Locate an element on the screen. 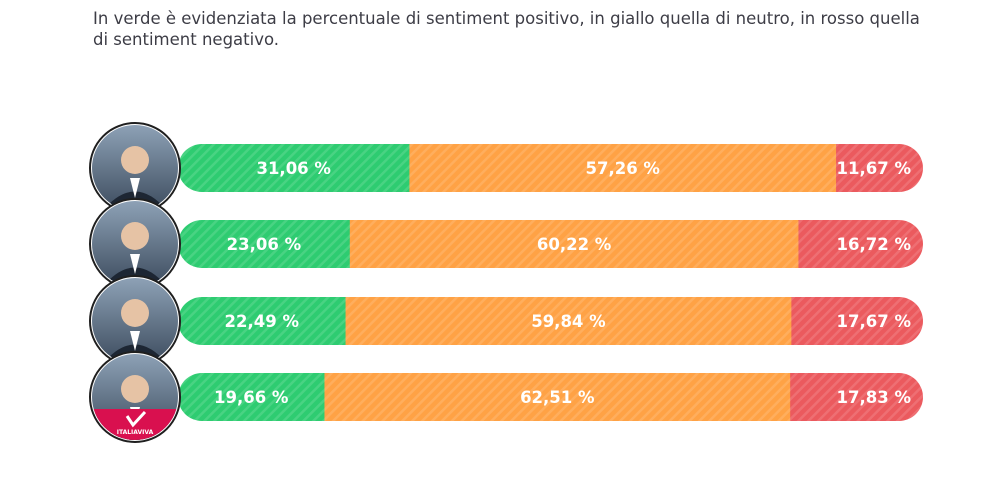 This screenshot has width=1005, height=503. neutral-value-label-1: 57,26 % is located at coordinates (623, 168).